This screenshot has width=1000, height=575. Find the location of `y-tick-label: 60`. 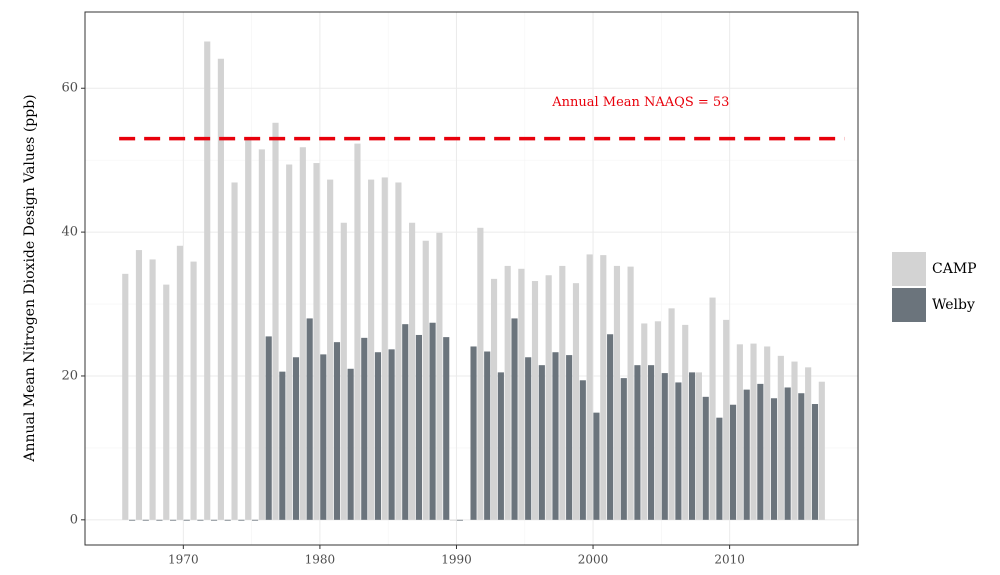

y-tick-label: 60 is located at coordinates (69, 88).